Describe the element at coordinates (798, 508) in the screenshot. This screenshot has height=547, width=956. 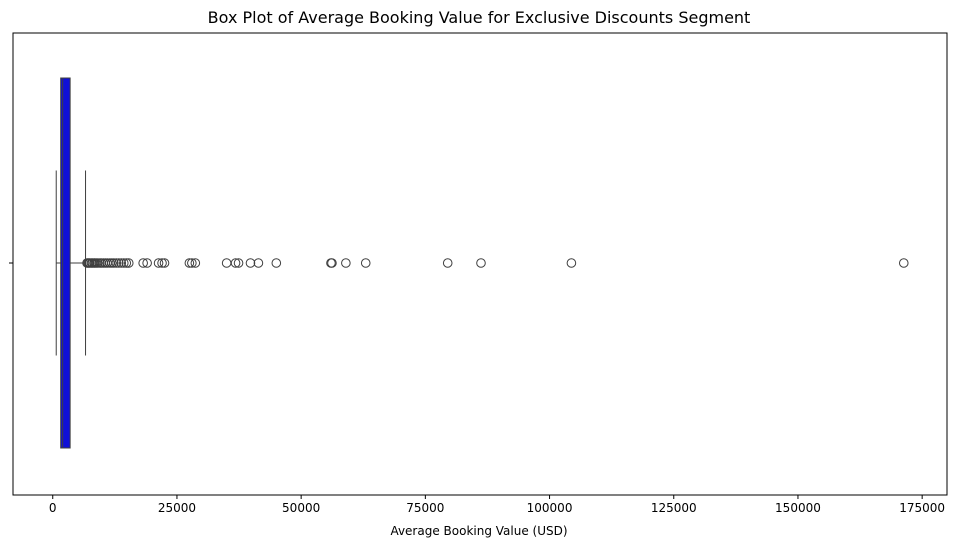
I see `x-tick-label: 150000` at that location.